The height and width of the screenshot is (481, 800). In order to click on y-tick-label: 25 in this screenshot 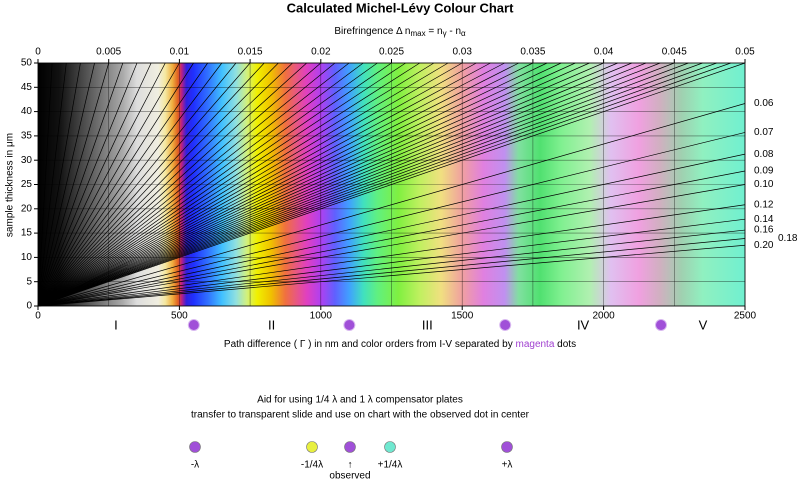, I will do `click(27, 184)`.